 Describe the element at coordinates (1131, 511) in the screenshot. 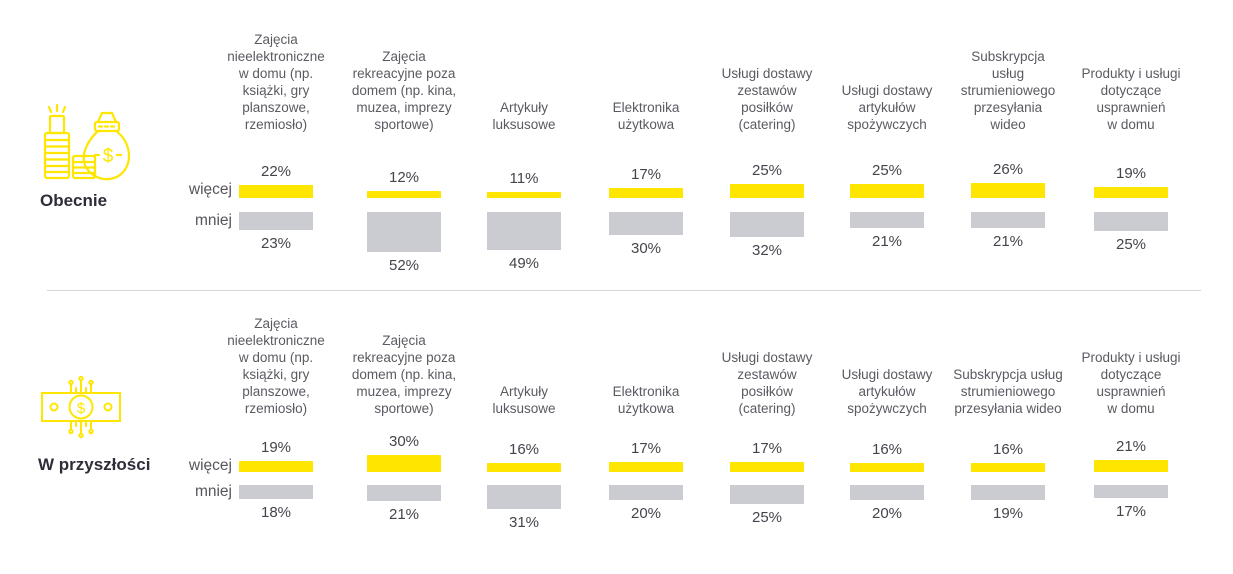

I see `value-label-less: 17%` at that location.